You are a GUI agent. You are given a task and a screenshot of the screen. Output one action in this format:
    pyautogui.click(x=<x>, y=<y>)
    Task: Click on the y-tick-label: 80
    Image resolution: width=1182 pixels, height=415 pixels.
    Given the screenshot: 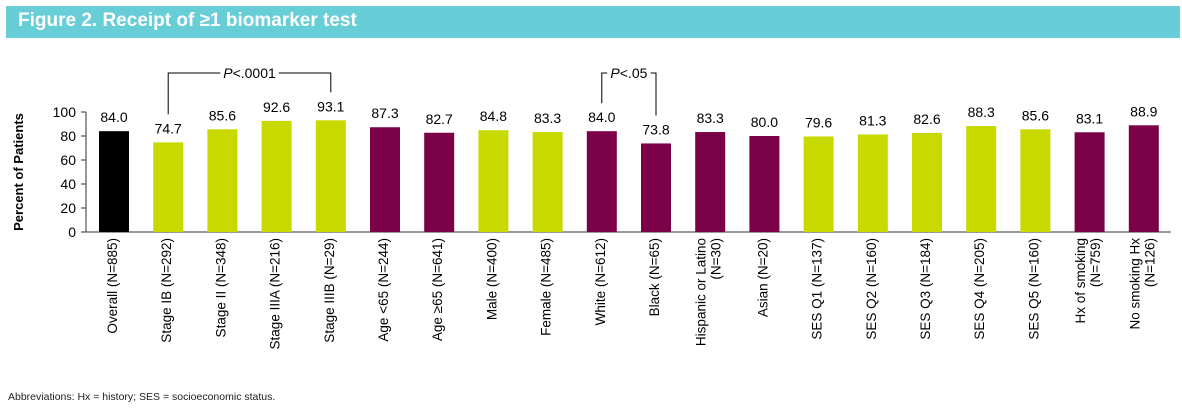 What is the action you would take?
    pyautogui.click(x=68, y=136)
    